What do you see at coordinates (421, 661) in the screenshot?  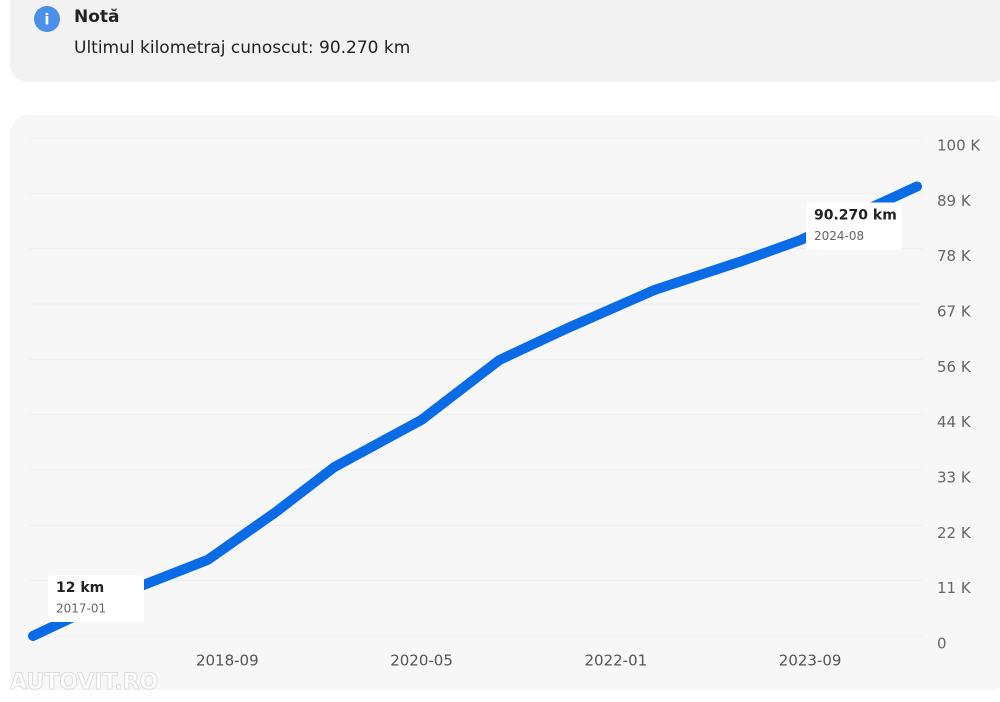 I see `x-tick-label: 2020-05` at bounding box center [421, 661].